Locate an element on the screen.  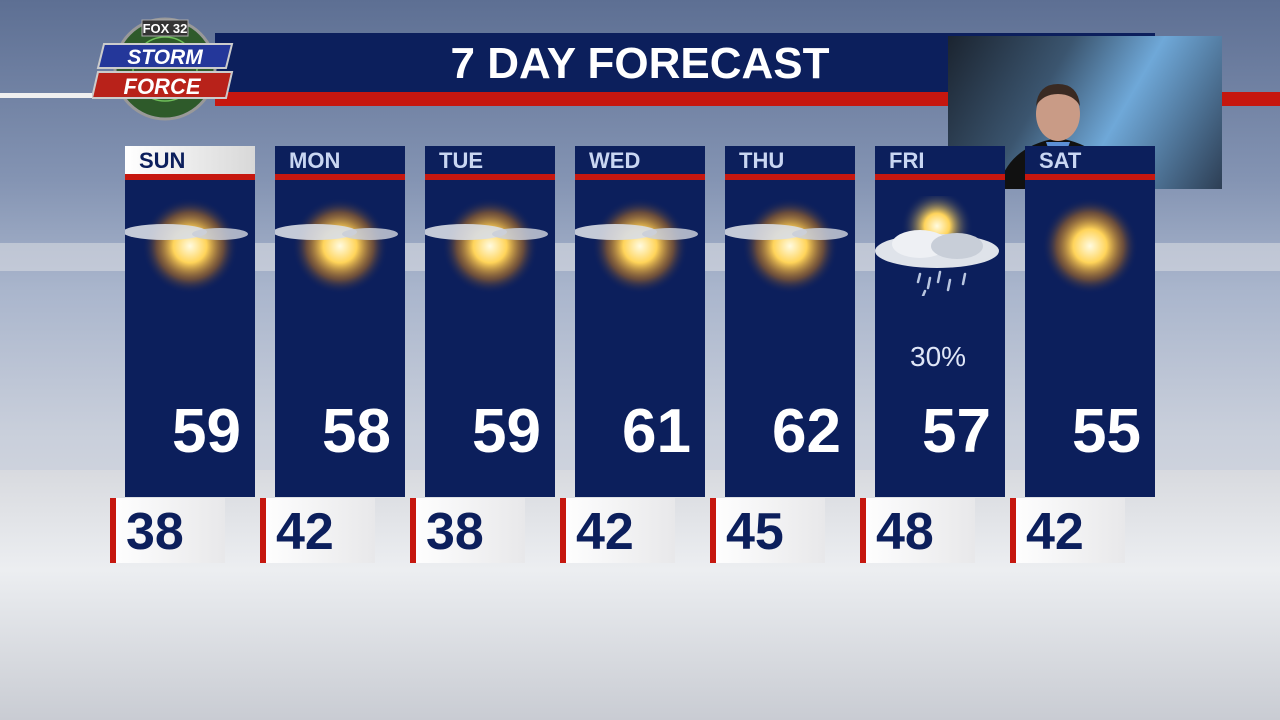
day-label: SAT is located at coordinates (1060, 160).